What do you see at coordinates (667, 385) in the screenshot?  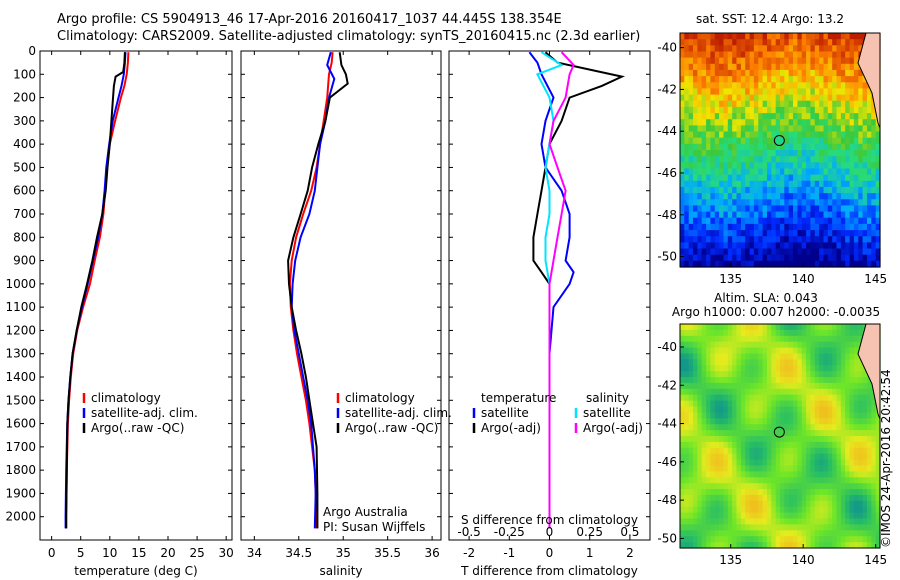 I see `sla-lat-label: -42` at bounding box center [667, 385].